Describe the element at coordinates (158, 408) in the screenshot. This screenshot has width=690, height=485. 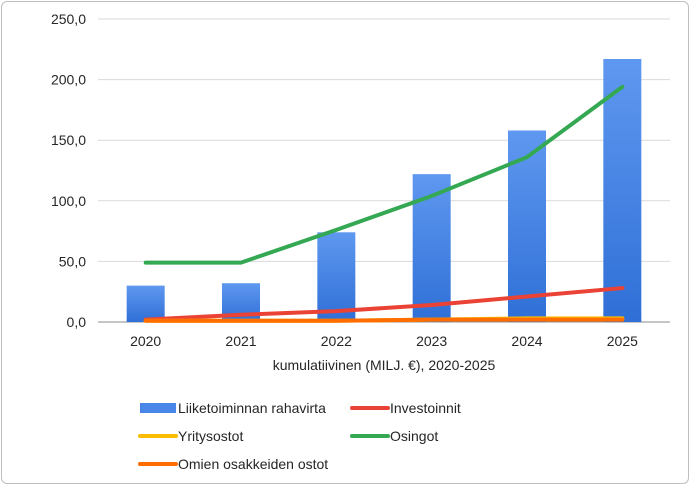
I see `legend-swatch` at that location.